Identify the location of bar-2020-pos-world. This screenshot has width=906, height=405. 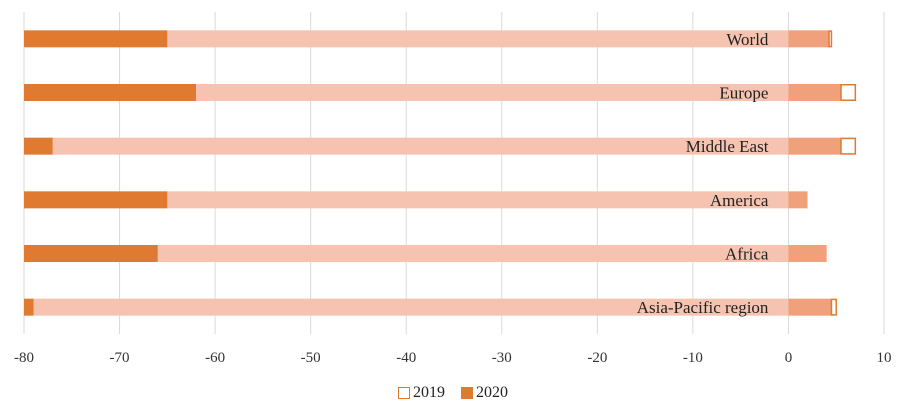
(809, 39).